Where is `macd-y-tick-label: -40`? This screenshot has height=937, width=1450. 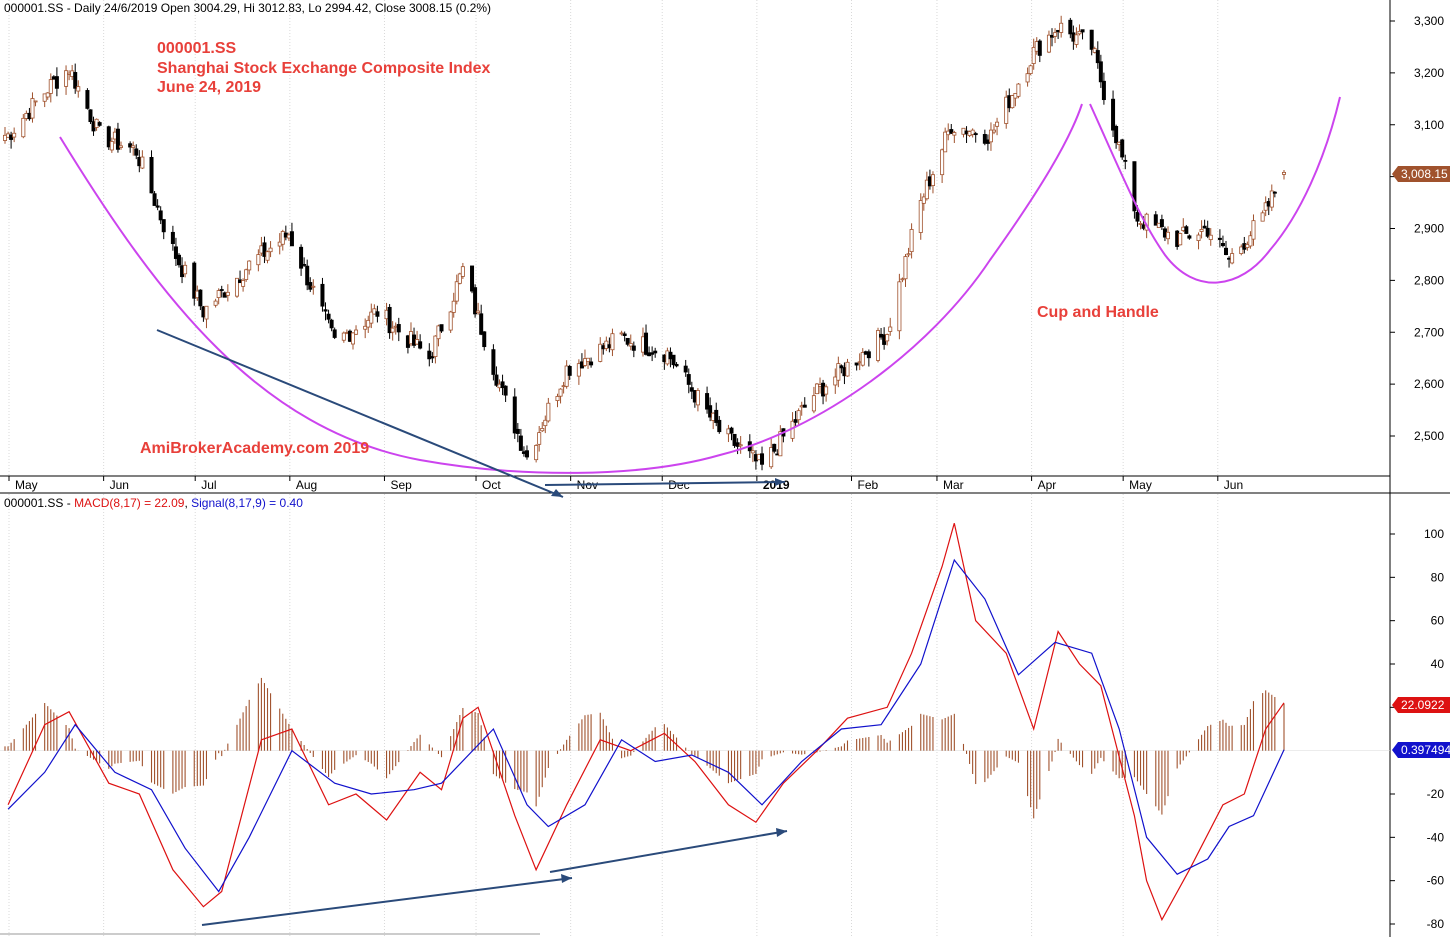 macd-y-tick-label: -40 is located at coordinates (1436, 837).